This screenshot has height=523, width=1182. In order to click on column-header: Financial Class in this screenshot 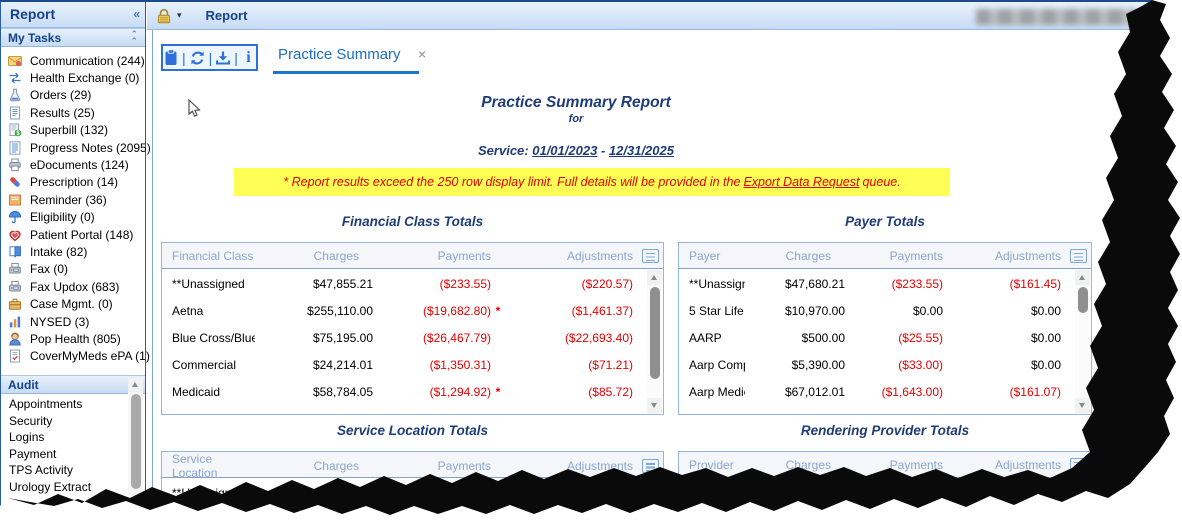, I will do `click(213, 255)`.